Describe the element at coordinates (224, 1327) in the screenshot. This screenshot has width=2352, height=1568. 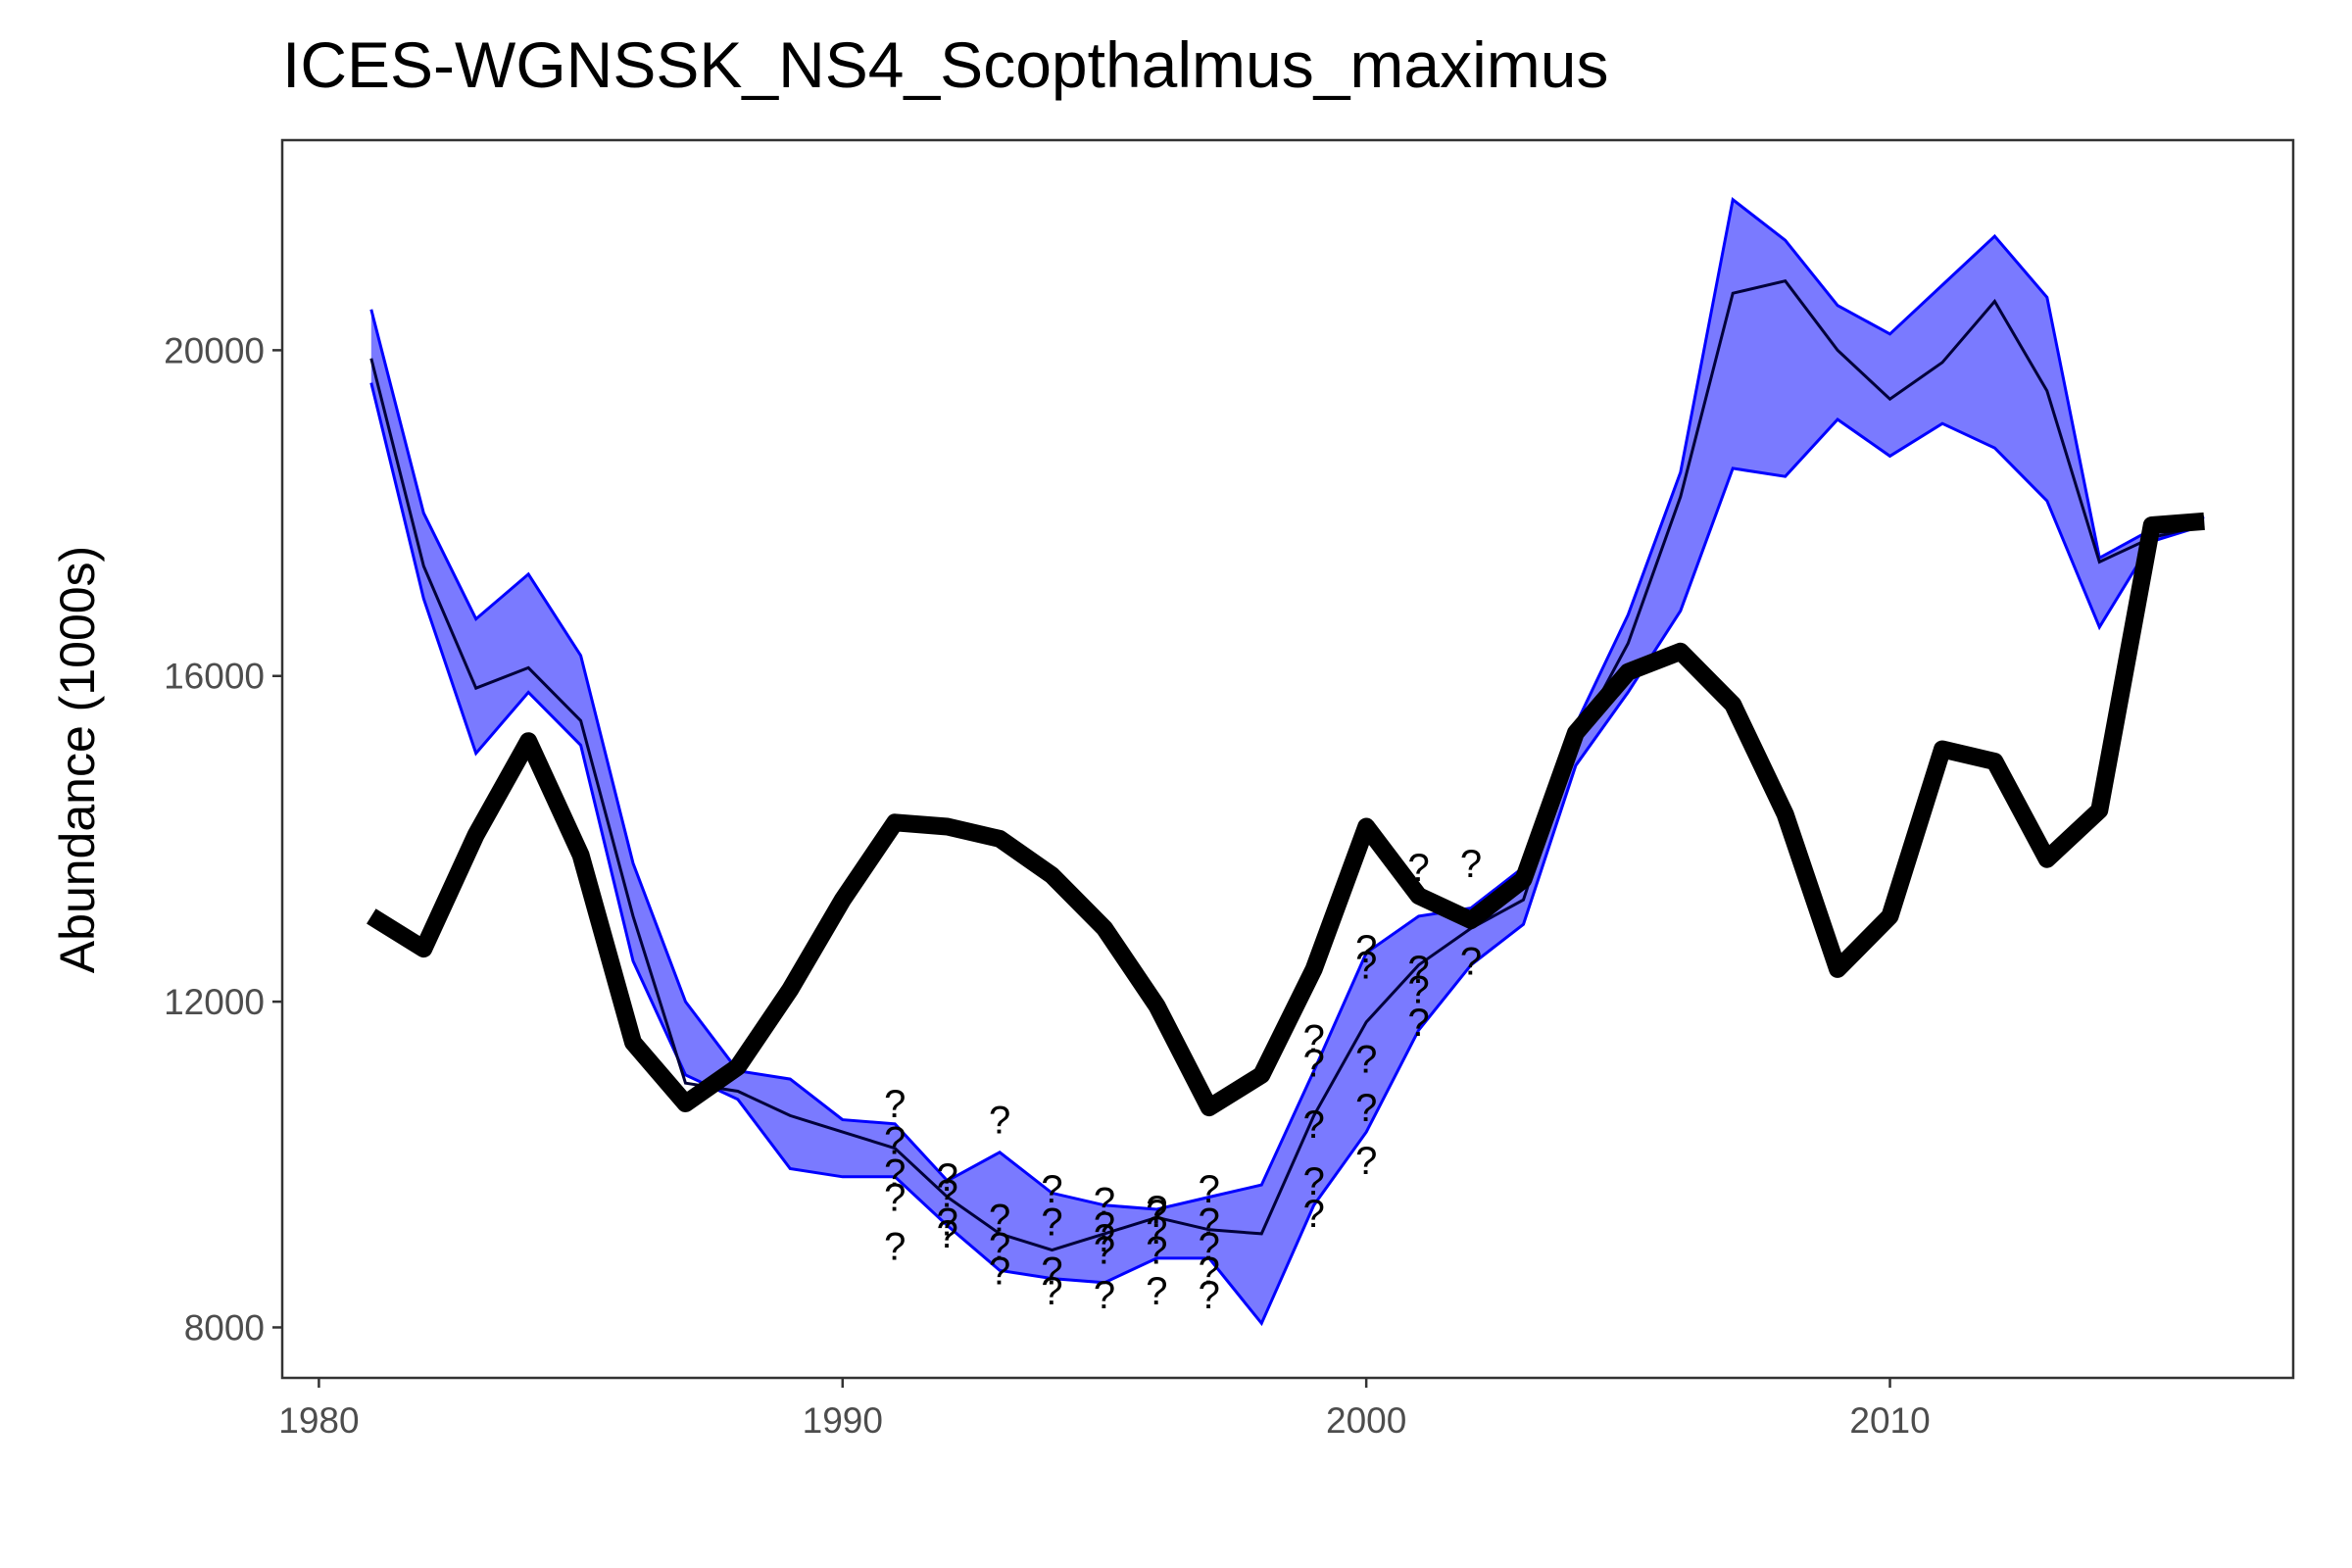
I see `y-tick-label: 8000` at that location.